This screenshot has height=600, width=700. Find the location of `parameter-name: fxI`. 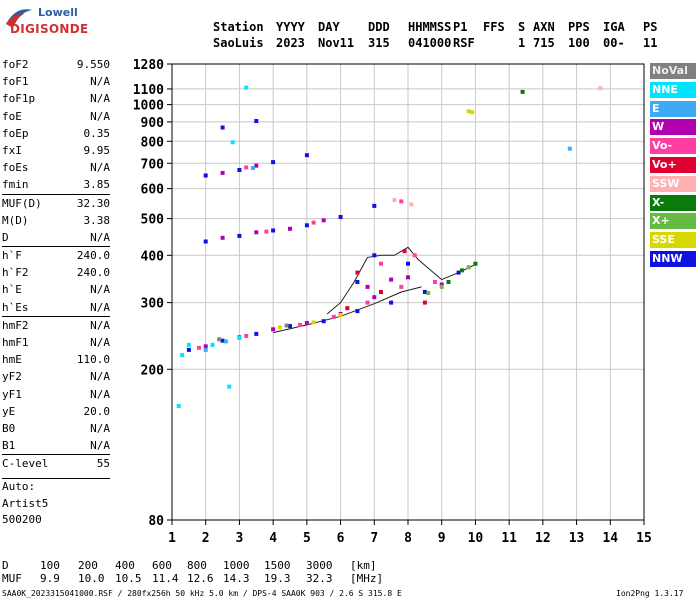

parameter-name: fxI is located at coordinates (12, 150).